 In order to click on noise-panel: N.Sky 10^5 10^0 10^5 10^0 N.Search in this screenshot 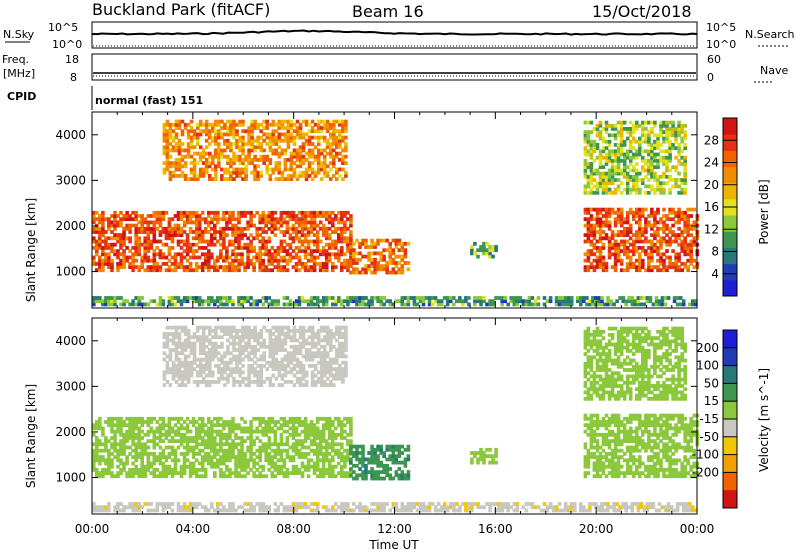, I will do `click(399, 36)`.